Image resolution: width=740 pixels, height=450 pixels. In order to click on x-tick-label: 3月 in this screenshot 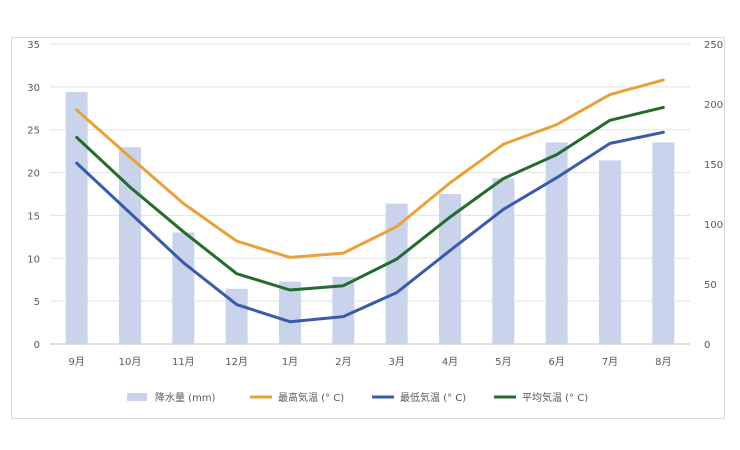, I will do `click(396, 362)`.